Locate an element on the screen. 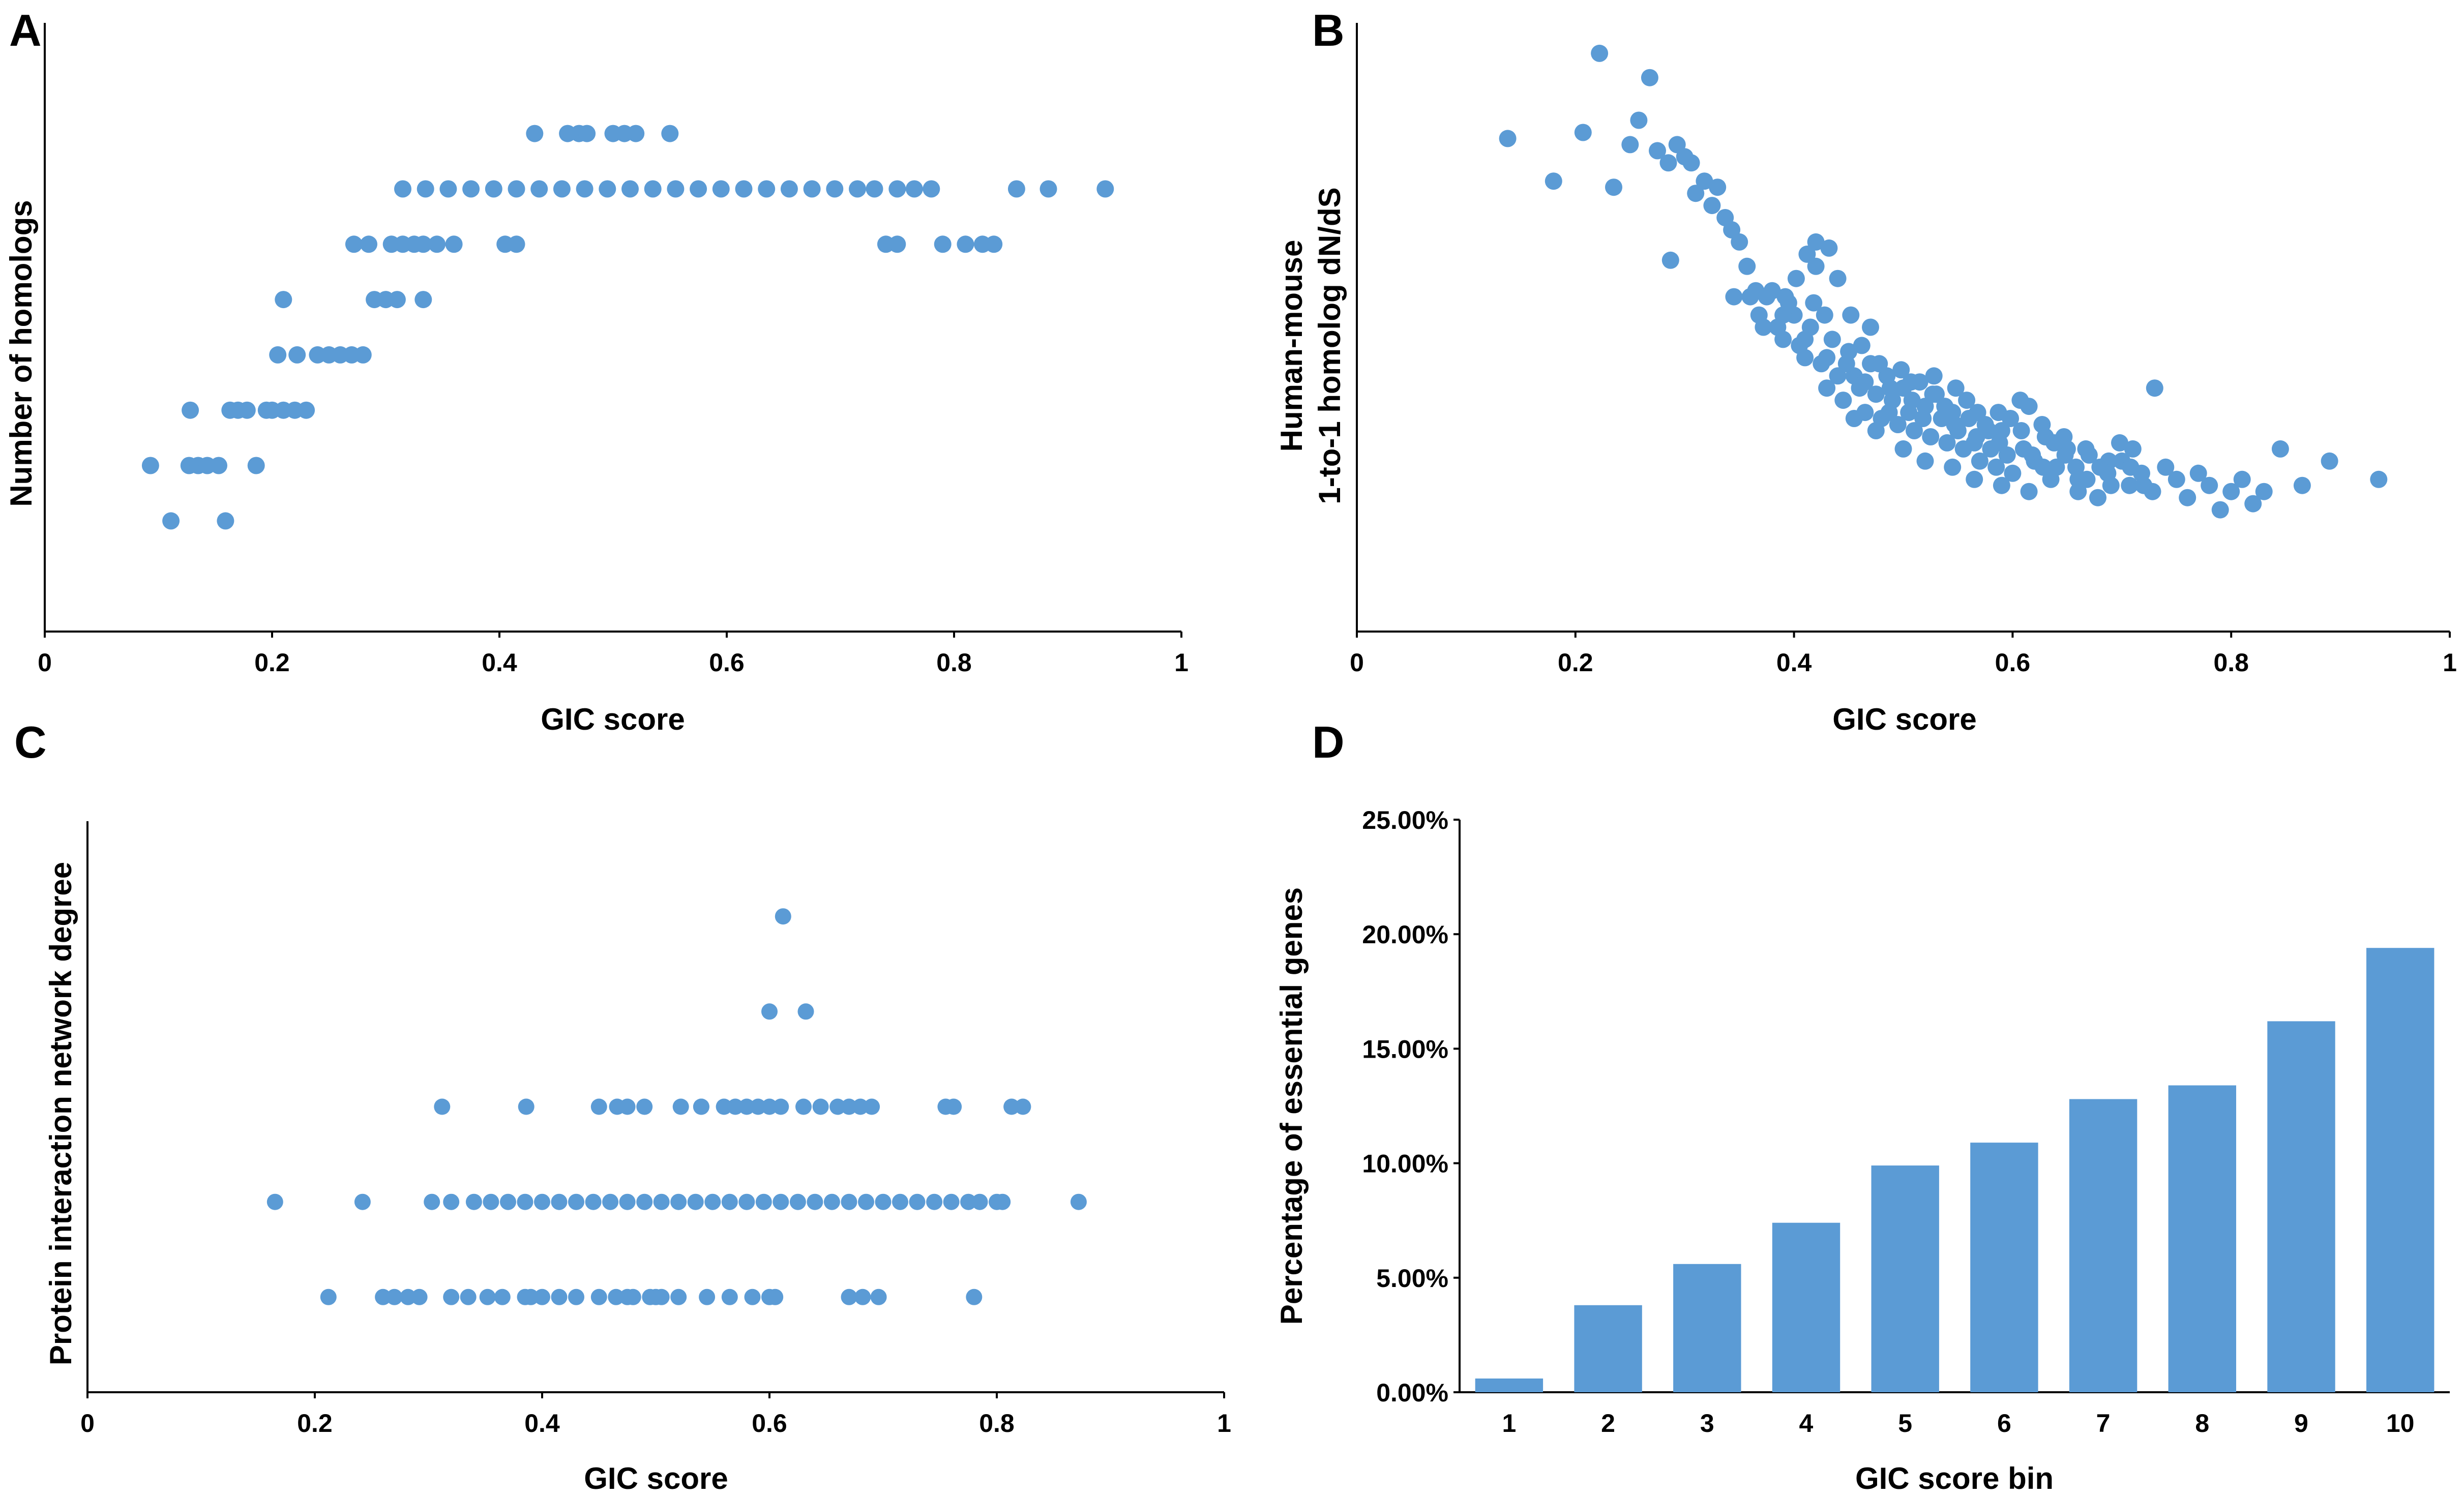  x-tick-label: 0 is located at coordinates (87, 1423).